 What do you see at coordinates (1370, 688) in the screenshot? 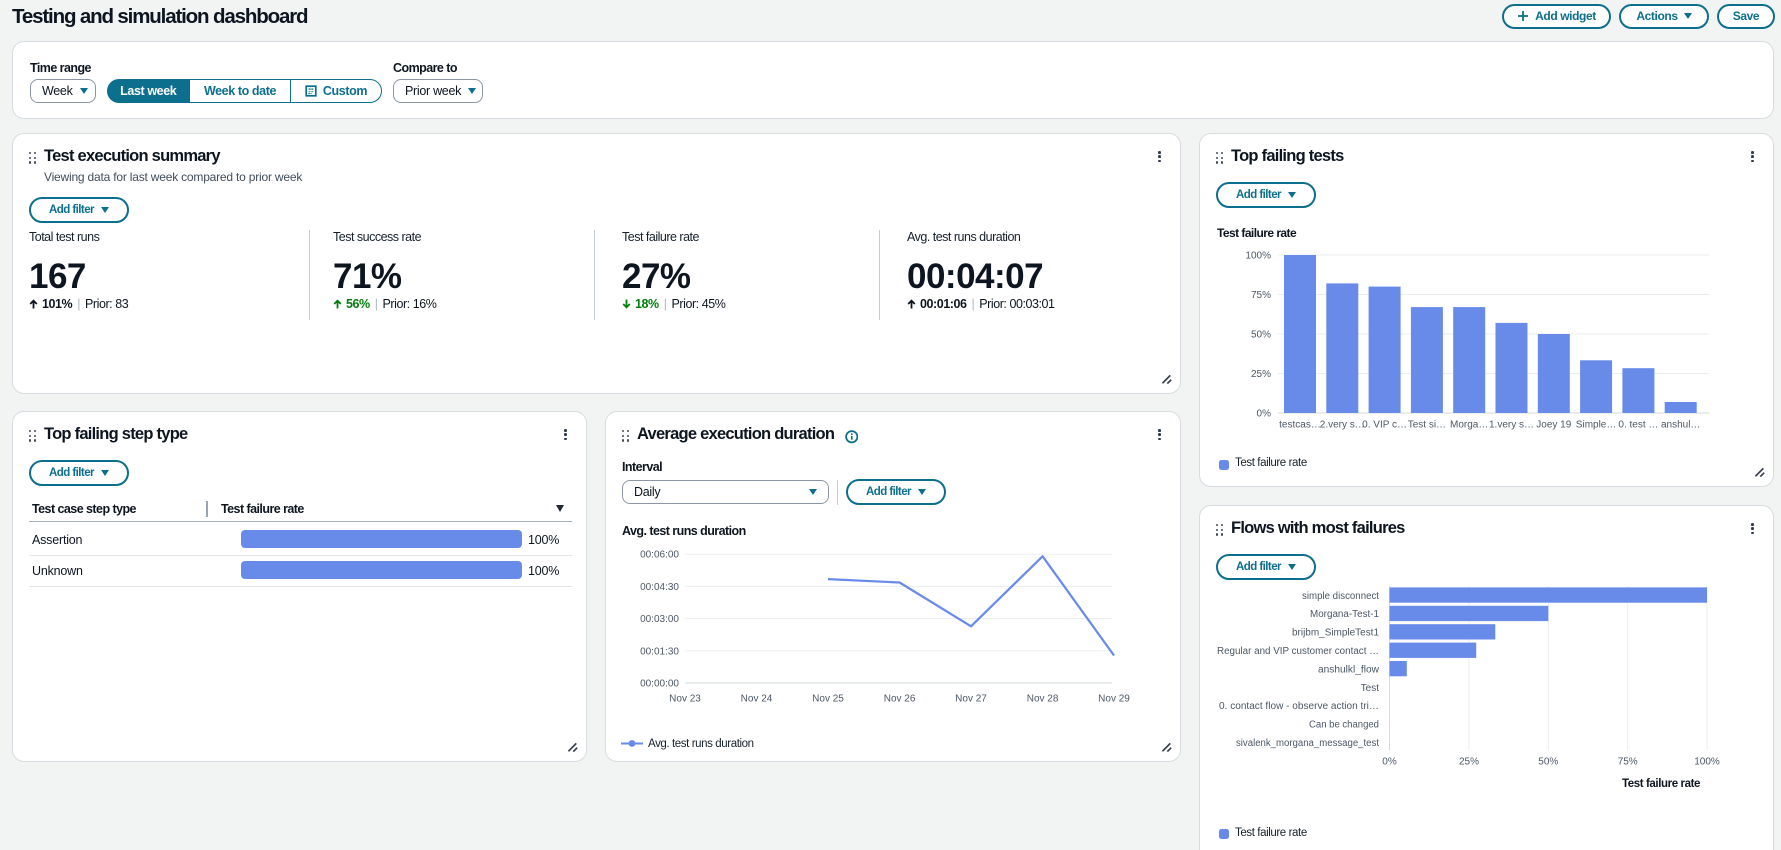
I see `svg-text: Test` at bounding box center [1370, 688].